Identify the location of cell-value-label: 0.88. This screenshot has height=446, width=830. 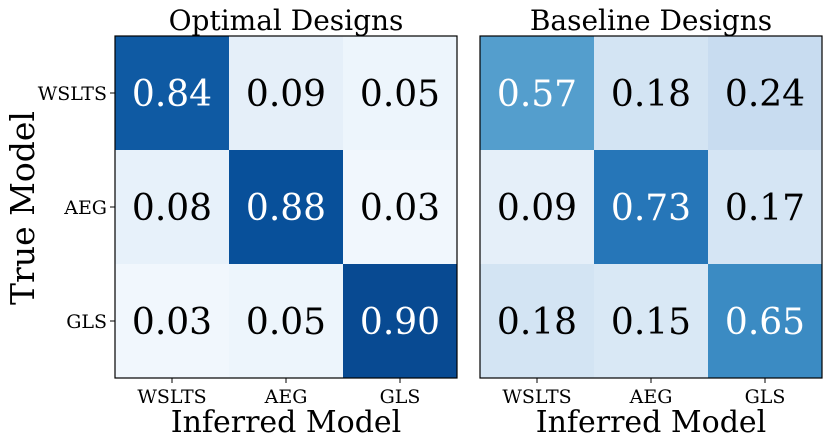
(286, 208).